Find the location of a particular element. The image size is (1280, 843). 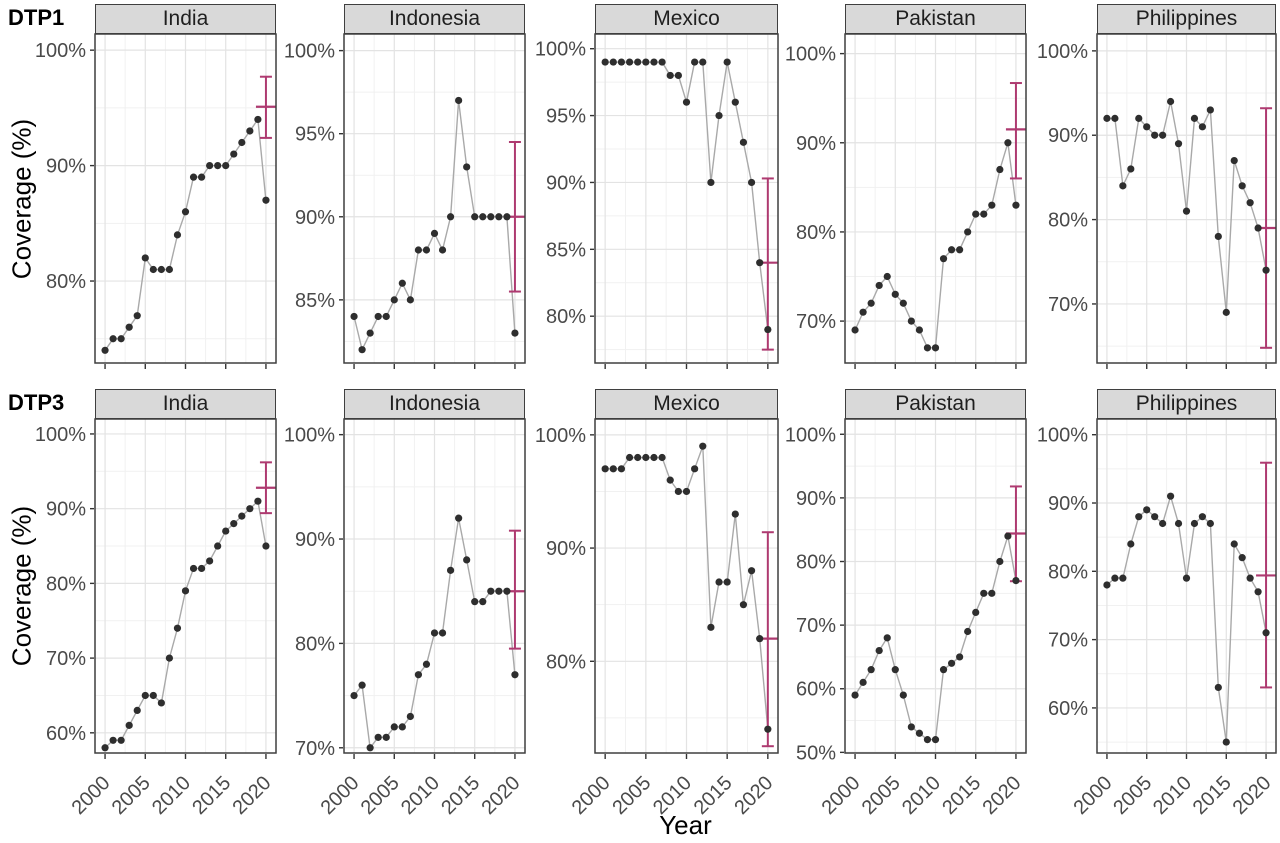

facet-dtp1-mexico: 100% 95% 90% 85% 80% is located at coordinates (657, 201).